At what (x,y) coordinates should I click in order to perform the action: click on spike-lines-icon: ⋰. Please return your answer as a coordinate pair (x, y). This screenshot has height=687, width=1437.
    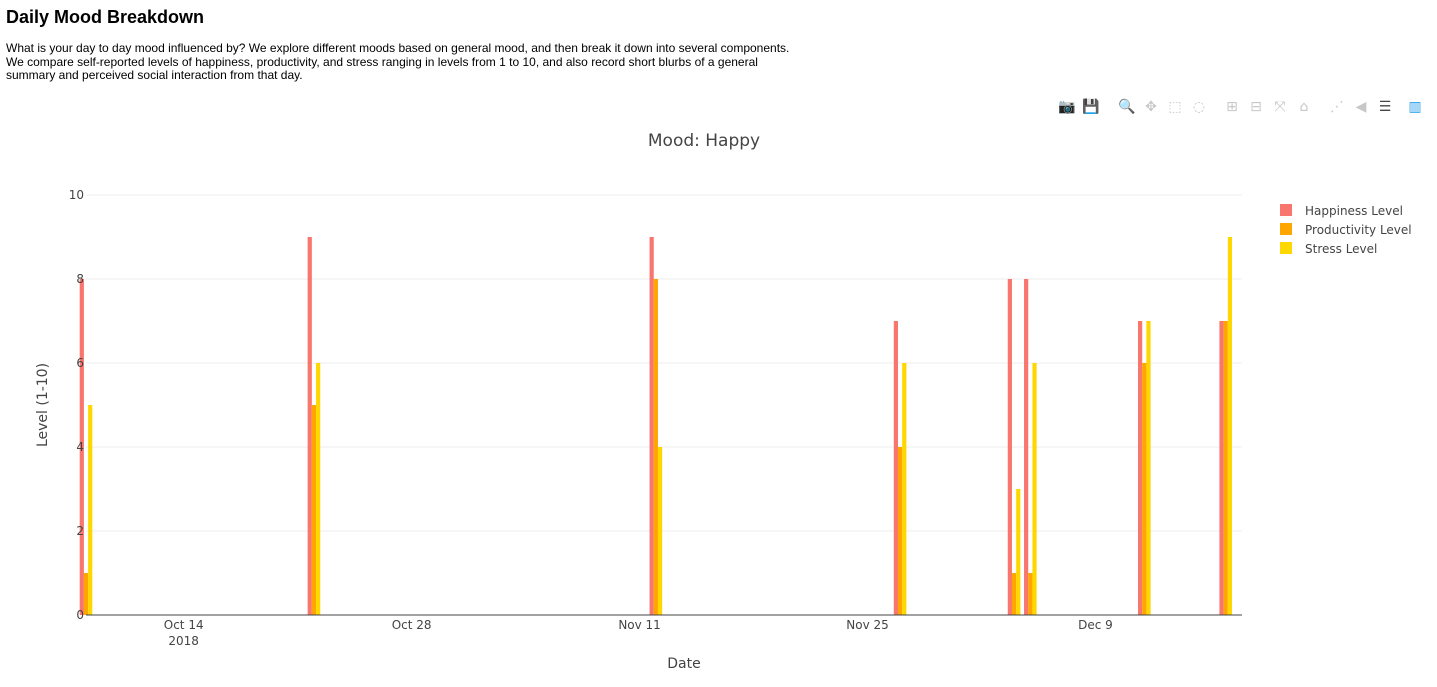
    Looking at the image, I should click on (1337, 107).